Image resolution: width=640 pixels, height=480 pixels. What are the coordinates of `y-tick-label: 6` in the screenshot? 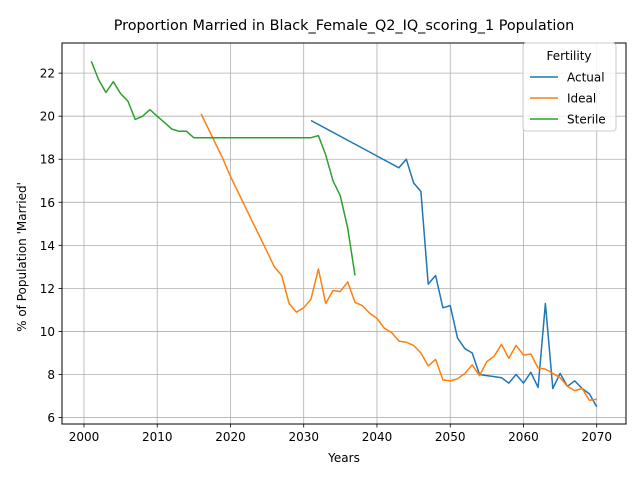 It's located at (51, 418).